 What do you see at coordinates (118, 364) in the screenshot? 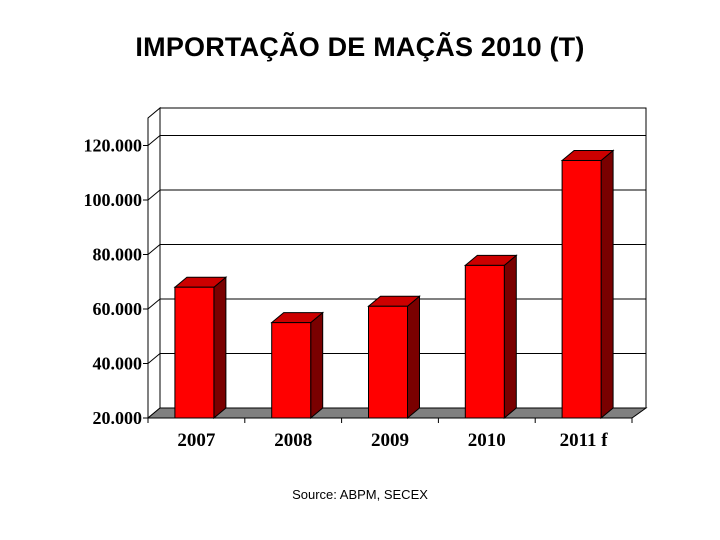
I see `y-tick-label: 40.000` at bounding box center [118, 364].